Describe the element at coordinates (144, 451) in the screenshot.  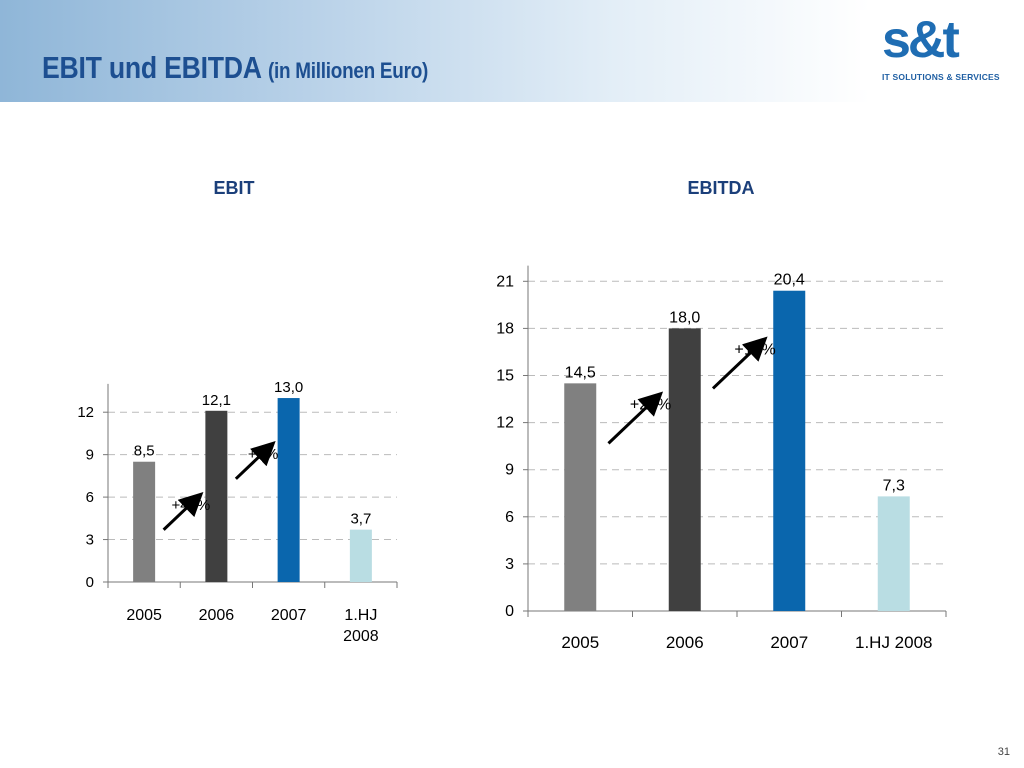
I see `data-label: 8,5` at that location.